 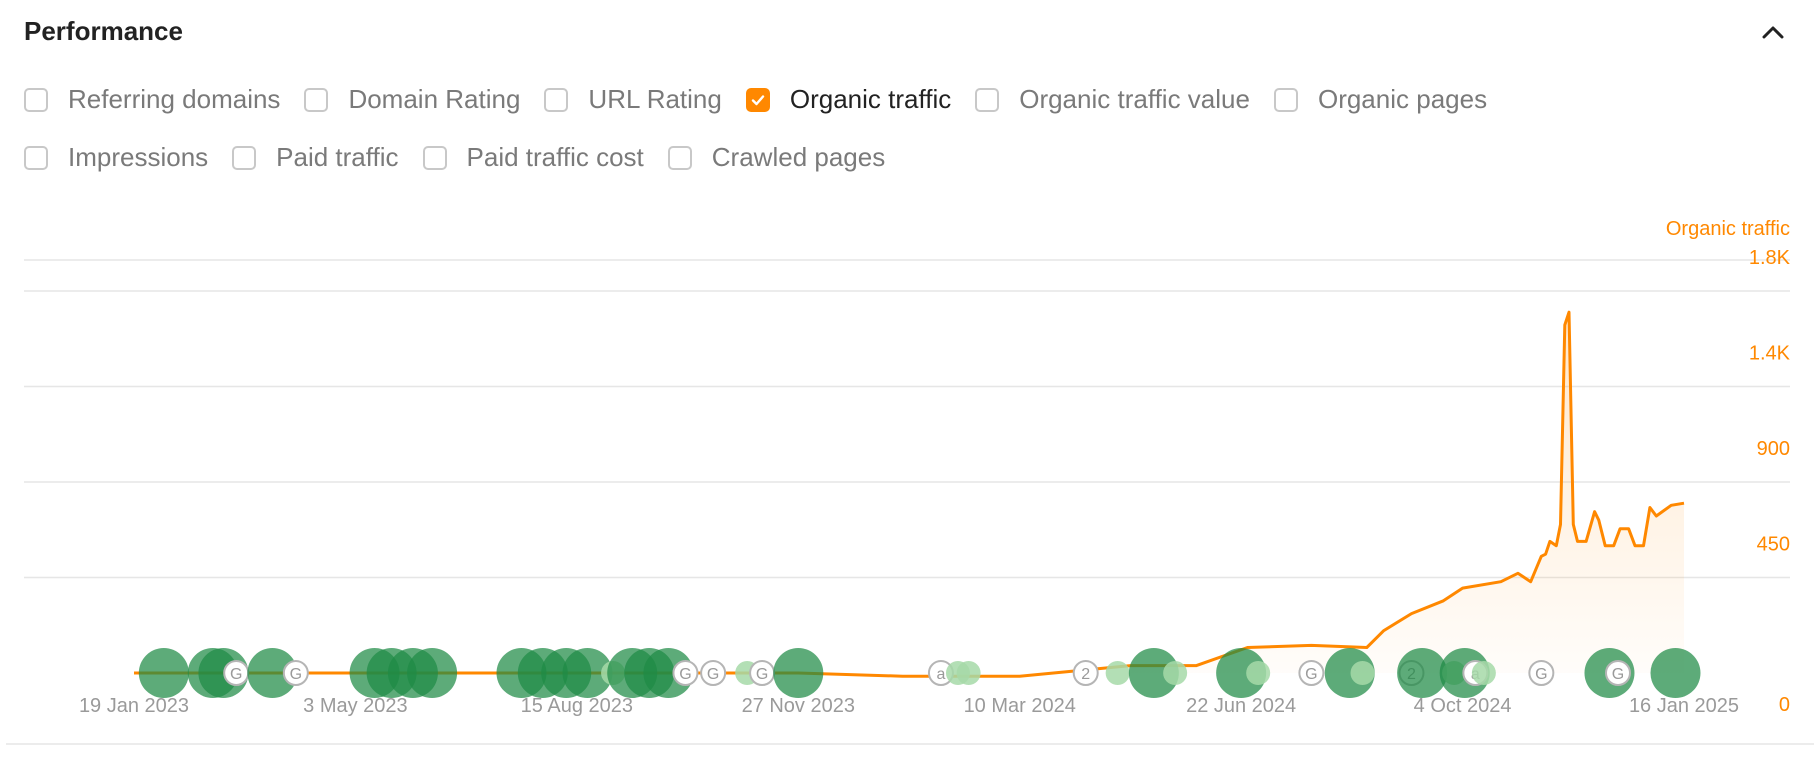 I want to click on x-tick-label: 15 Aug 2023, so click(x=577, y=706).